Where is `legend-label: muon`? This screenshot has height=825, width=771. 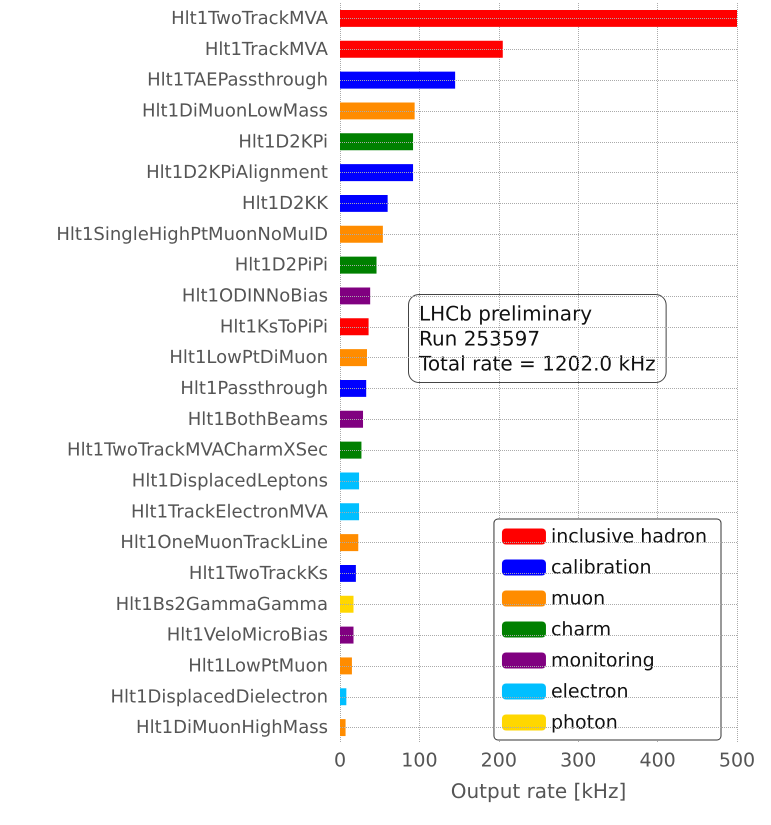
legend-label: muon is located at coordinates (578, 599).